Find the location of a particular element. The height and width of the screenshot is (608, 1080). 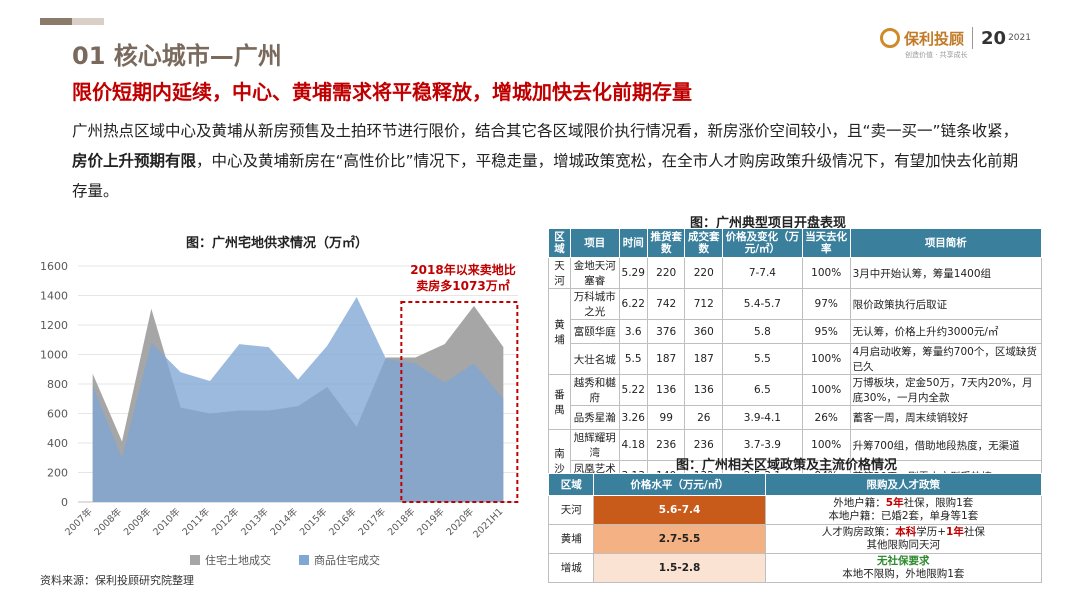

y-tick-label: 1400 is located at coordinates (54, 296).